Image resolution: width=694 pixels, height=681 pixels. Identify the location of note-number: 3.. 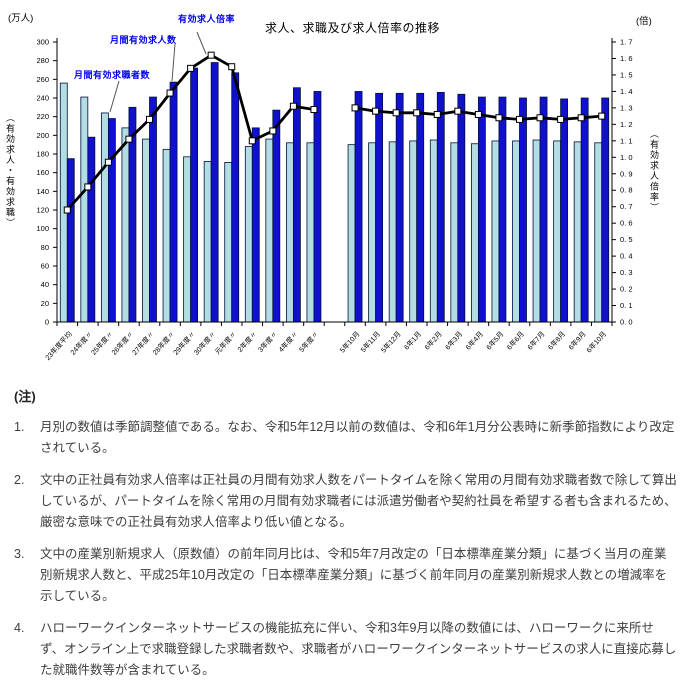
(19, 554).